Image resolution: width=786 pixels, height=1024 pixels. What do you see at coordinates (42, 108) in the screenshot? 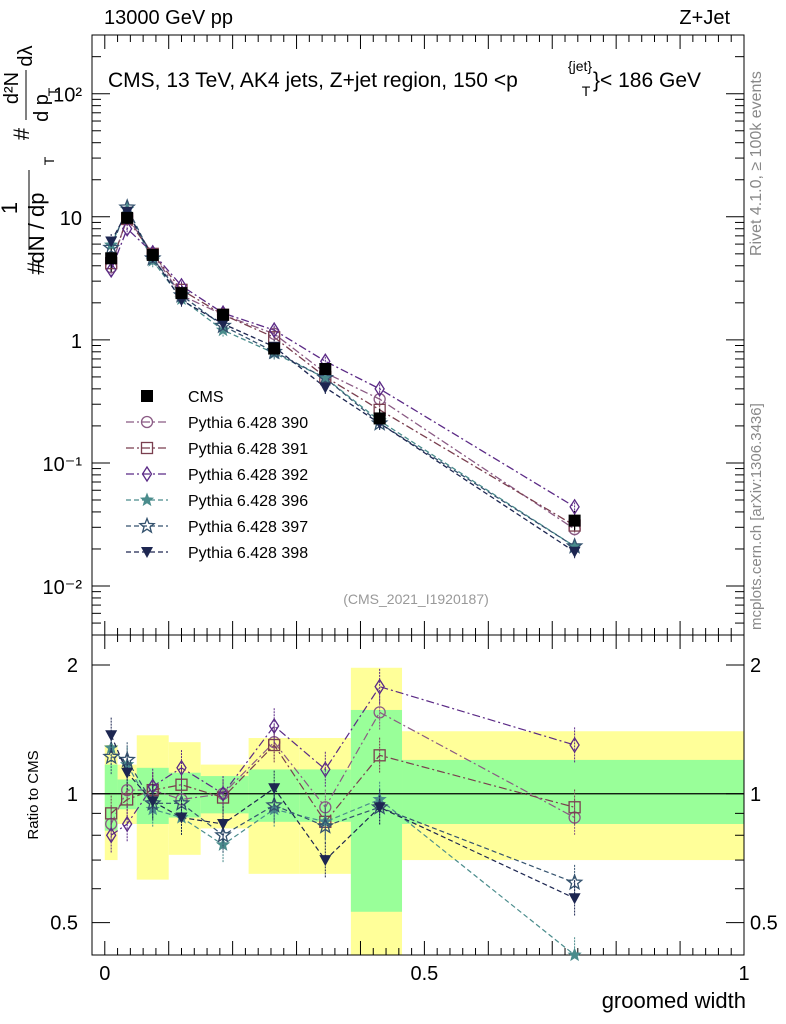
I see `y-label-part: d p` at bounding box center [42, 108].